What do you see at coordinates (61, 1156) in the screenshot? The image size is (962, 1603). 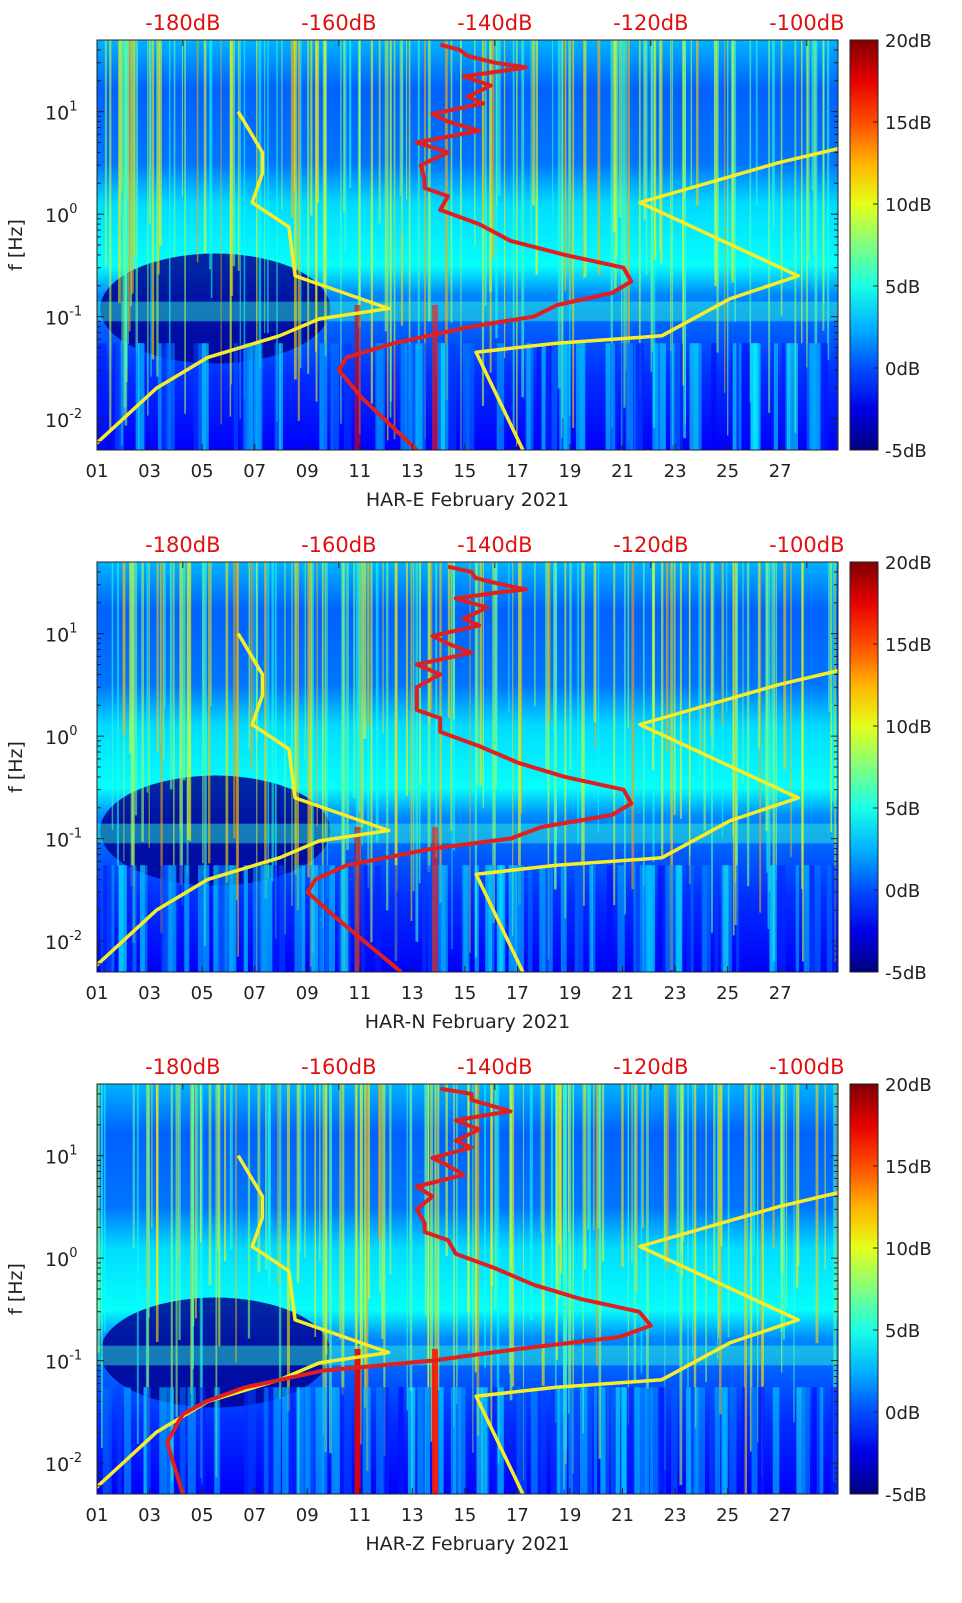 I see `y-tick-label: 10¹` at bounding box center [61, 1156].